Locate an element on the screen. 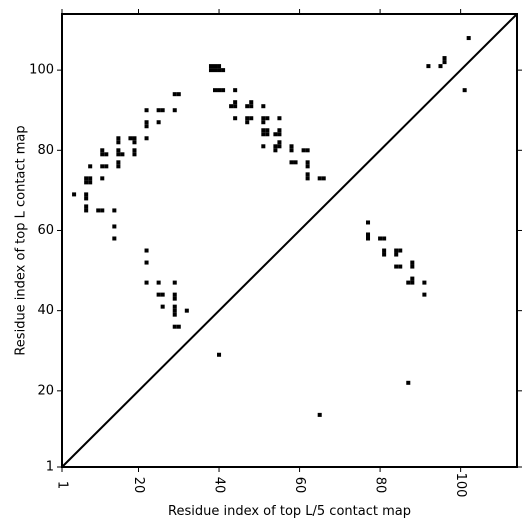 This screenshot has height=531, width=531. y-tick-label: 60 is located at coordinates (45, 230).